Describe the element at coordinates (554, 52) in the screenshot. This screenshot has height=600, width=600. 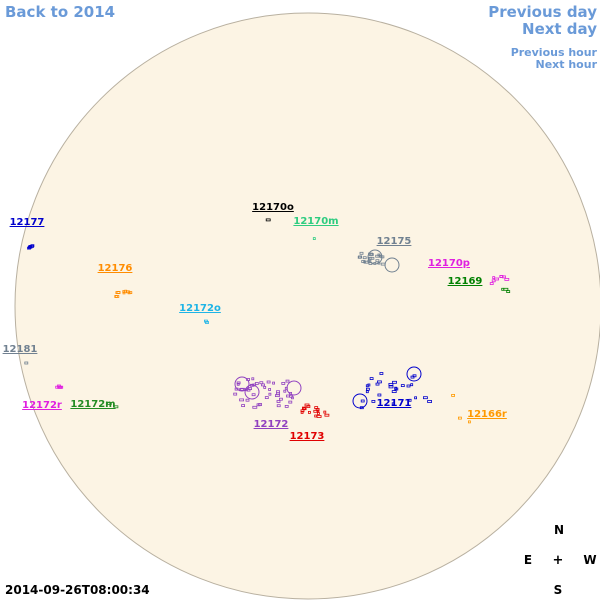
I see `previous-hour-link: Previous hour` at that location.